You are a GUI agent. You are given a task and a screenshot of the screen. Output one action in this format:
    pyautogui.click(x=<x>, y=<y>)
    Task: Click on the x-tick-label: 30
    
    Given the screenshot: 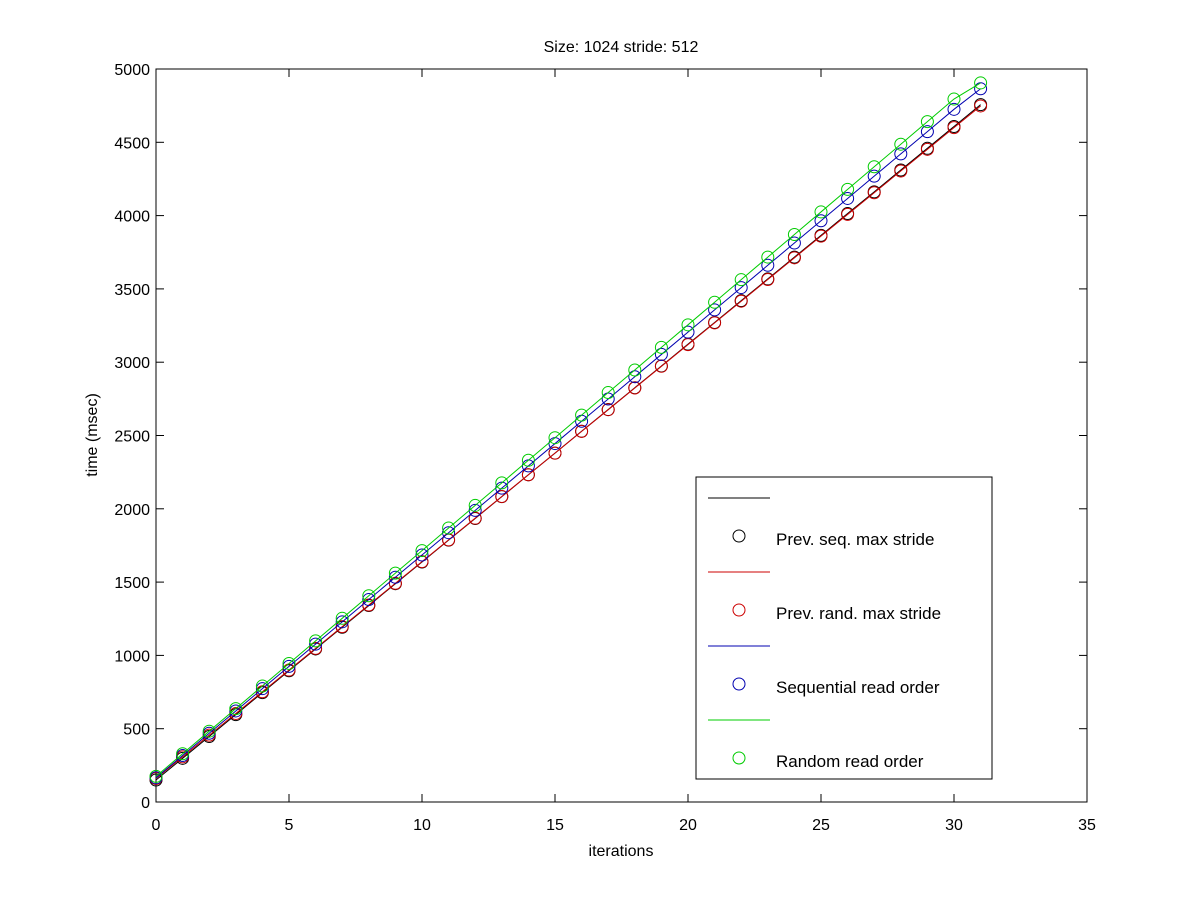 What is the action you would take?
    pyautogui.click(x=954, y=825)
    